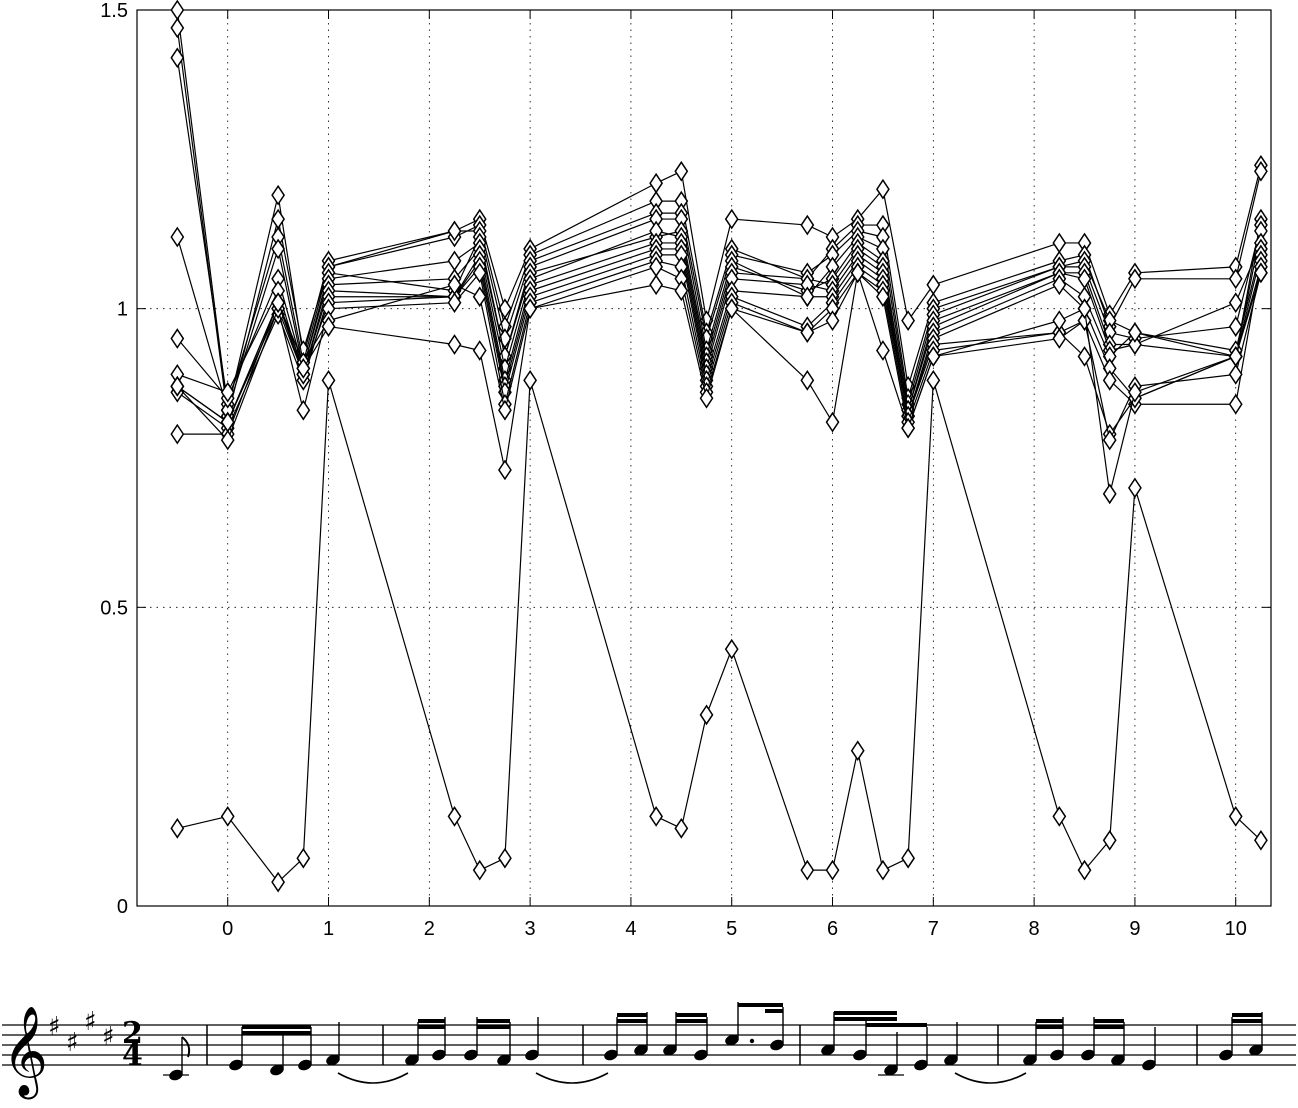  I want to click on x-tick-label: 8, so click(1034, 929).